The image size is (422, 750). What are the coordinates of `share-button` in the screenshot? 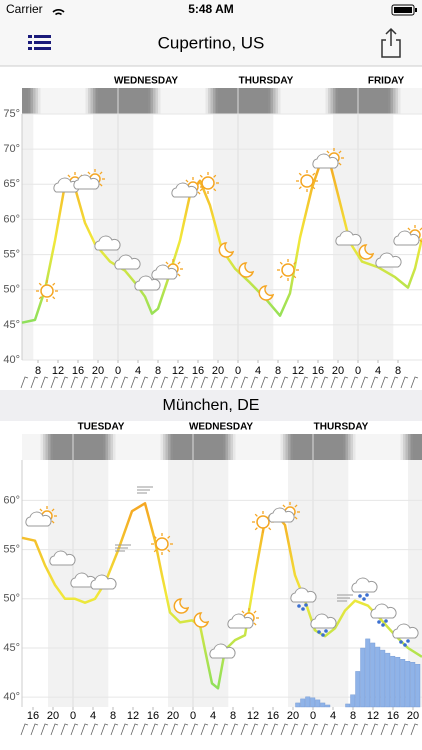 It's located at (391, 42).